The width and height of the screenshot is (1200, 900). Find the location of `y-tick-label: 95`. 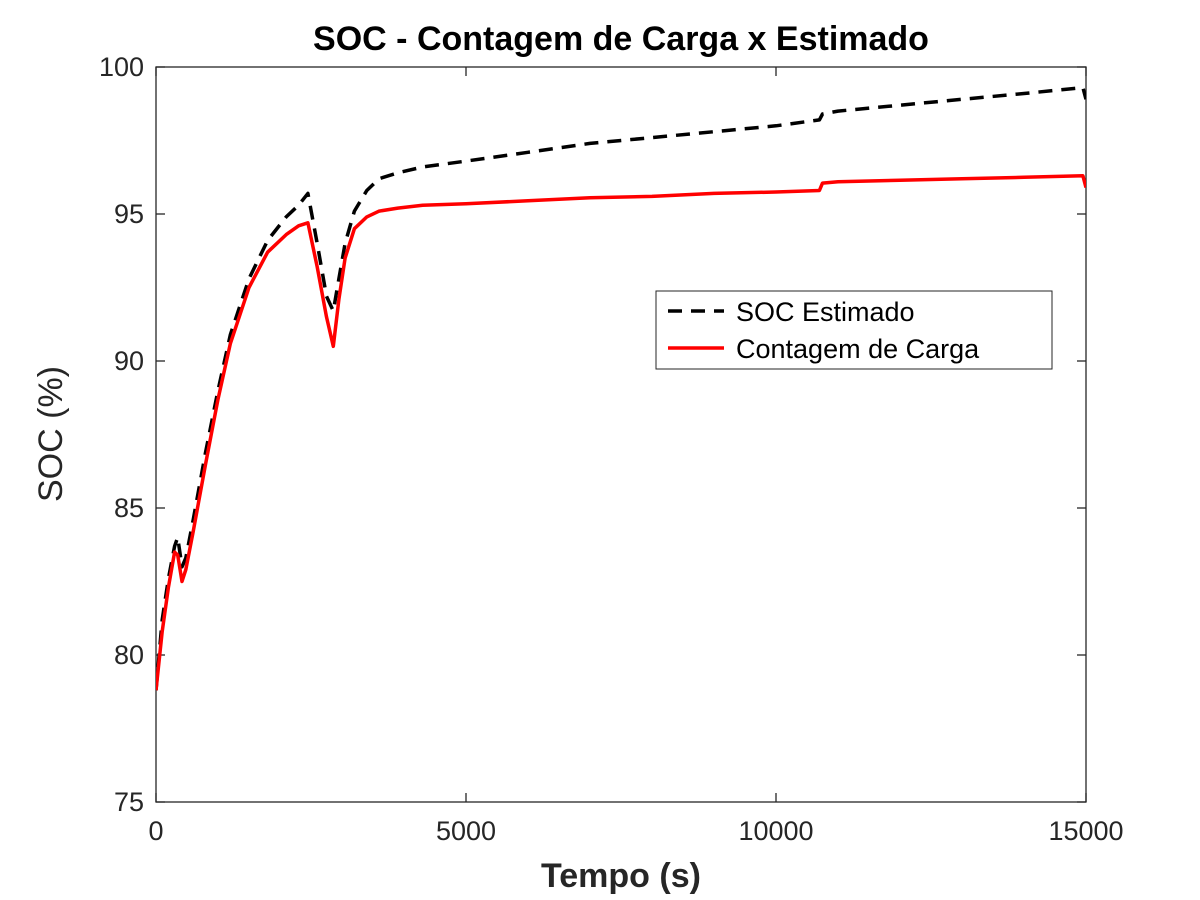

y-tick-label: 95 is located at coordinates (129, 214).